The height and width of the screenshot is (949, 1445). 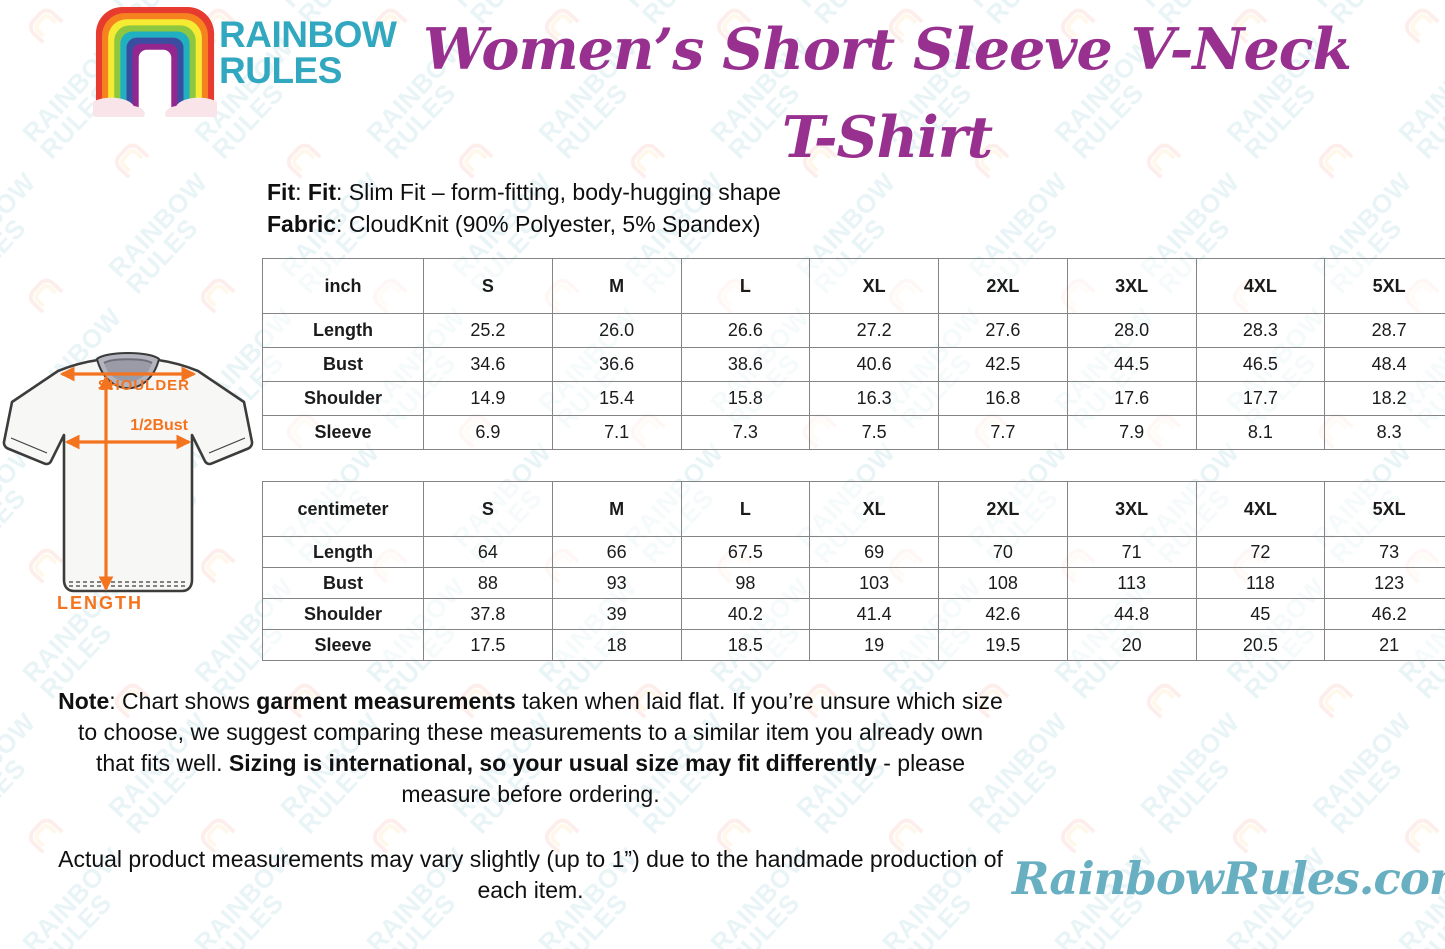 What do you see at coordinates (745, 364) in the screenshot?
I see `measurement-cell: 38.6` at bounding box center [745, 364].